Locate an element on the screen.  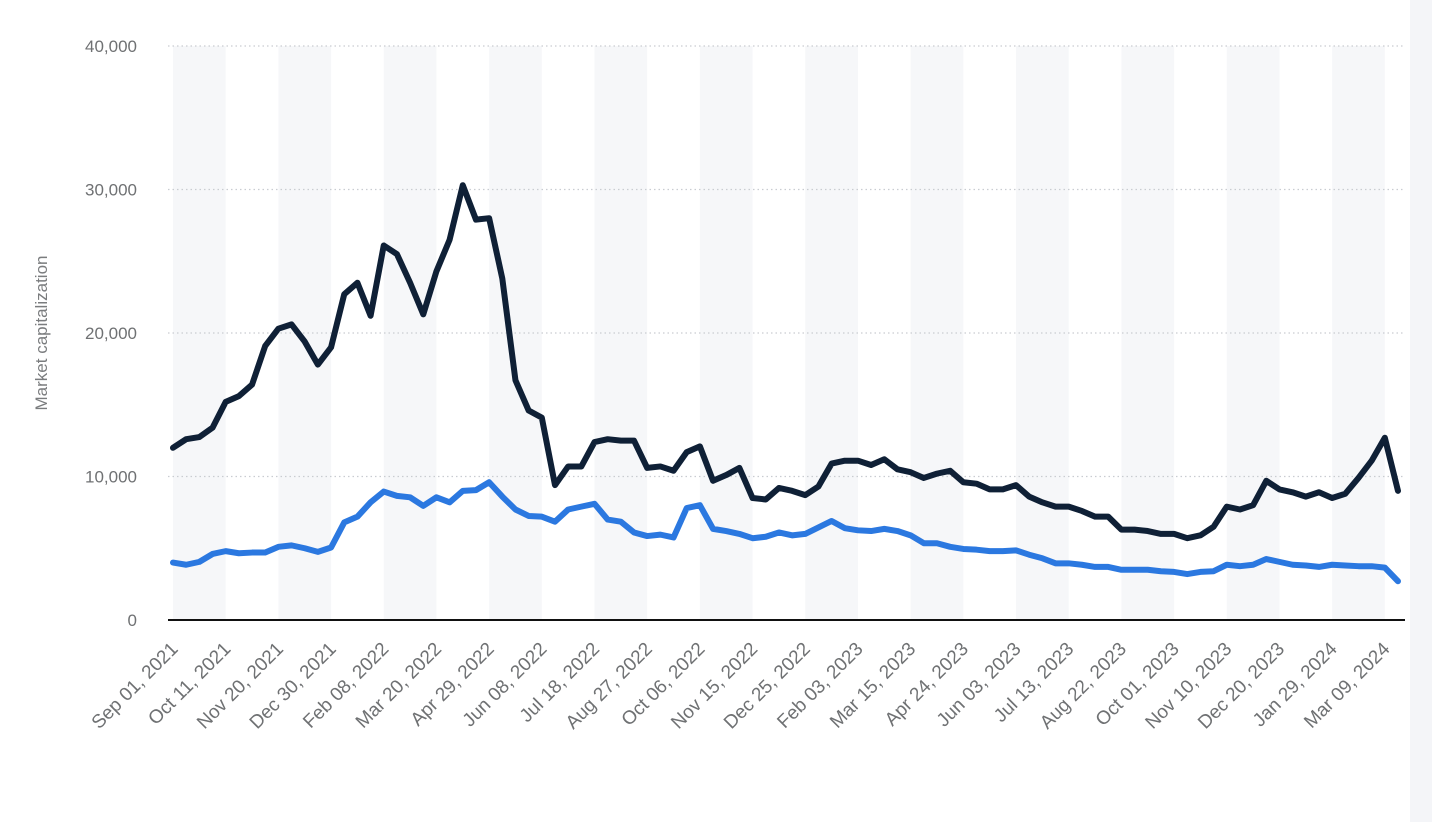
y-axis-ticks: 0 10,000 20,000 30,000 40,000 is located at coordinates (111, 333).